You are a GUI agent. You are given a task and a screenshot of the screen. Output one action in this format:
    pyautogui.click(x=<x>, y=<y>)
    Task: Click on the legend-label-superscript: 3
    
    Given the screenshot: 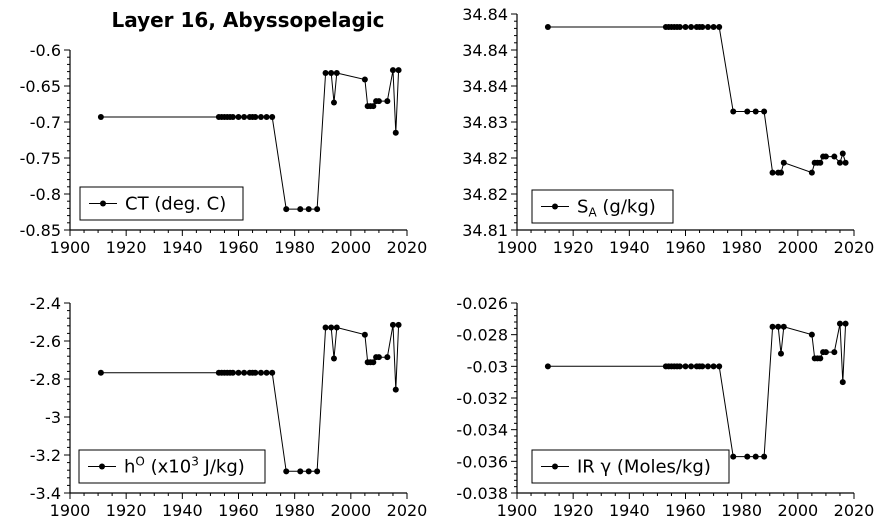 What is the action you would take?
    pyautogui.click(x=195, y=462)
    